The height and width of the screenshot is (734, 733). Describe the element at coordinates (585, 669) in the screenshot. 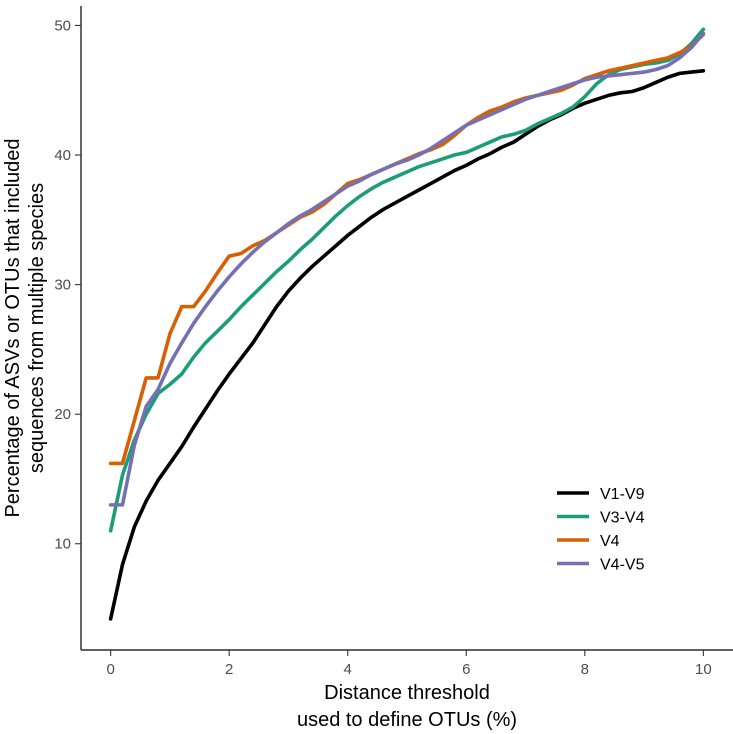

I see `x-tick-label: 8` at that location.